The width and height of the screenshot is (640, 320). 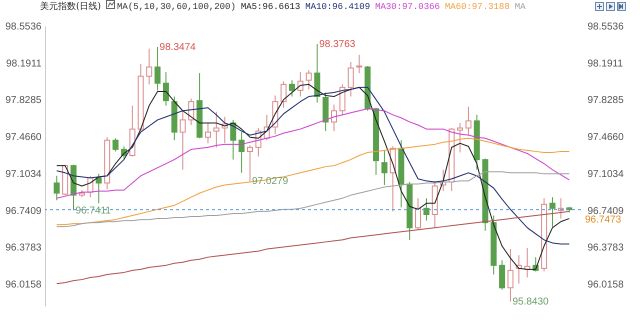 I want to click on y-tick-label: 97.4660, so click(x=23, y=138).